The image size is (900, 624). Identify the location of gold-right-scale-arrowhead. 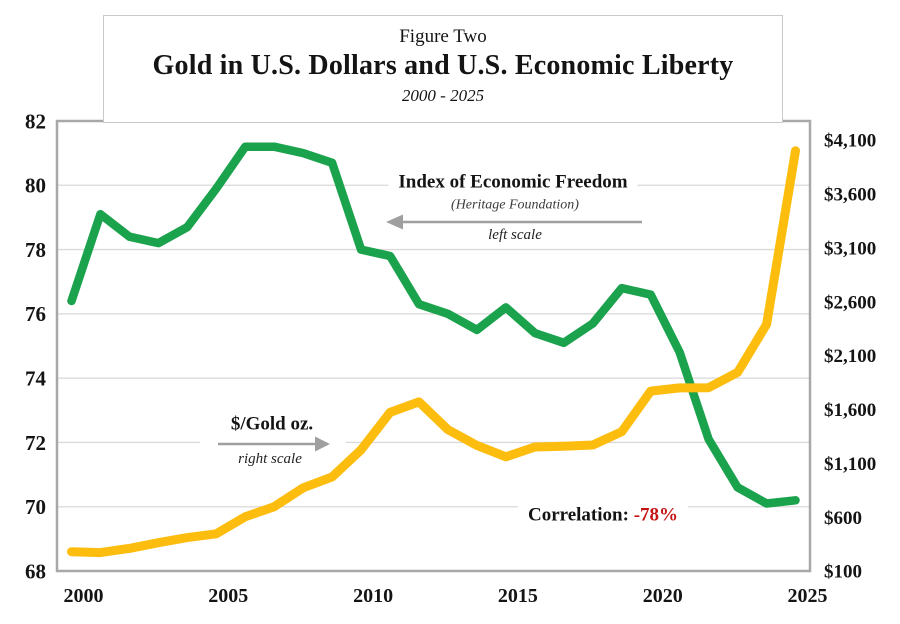
(322, 444).